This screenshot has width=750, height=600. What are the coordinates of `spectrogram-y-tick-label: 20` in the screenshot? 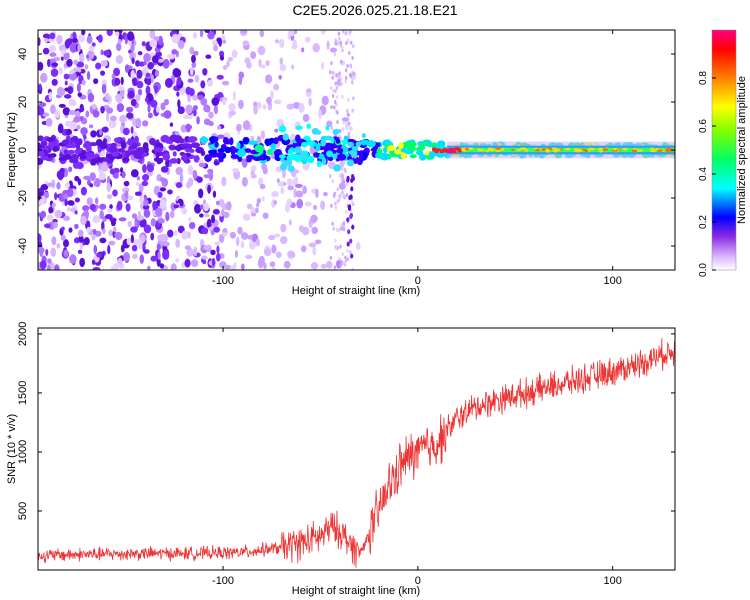 It's located at (23, 102).